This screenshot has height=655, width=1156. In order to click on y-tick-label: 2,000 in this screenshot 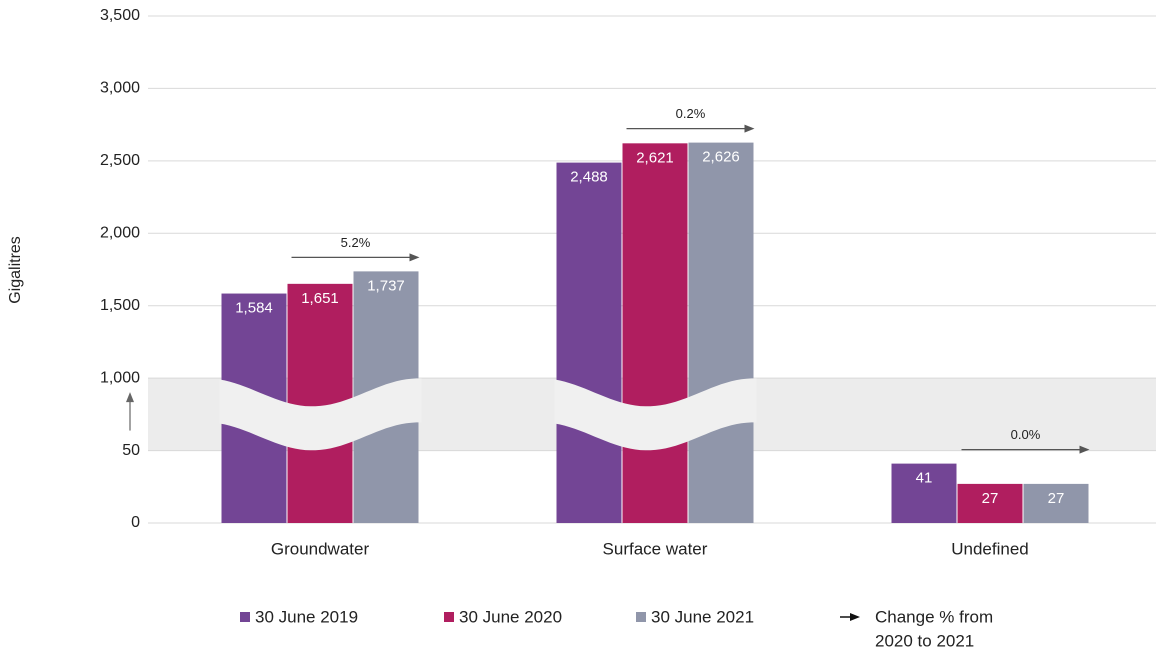, I will do `click(120, 233)`.